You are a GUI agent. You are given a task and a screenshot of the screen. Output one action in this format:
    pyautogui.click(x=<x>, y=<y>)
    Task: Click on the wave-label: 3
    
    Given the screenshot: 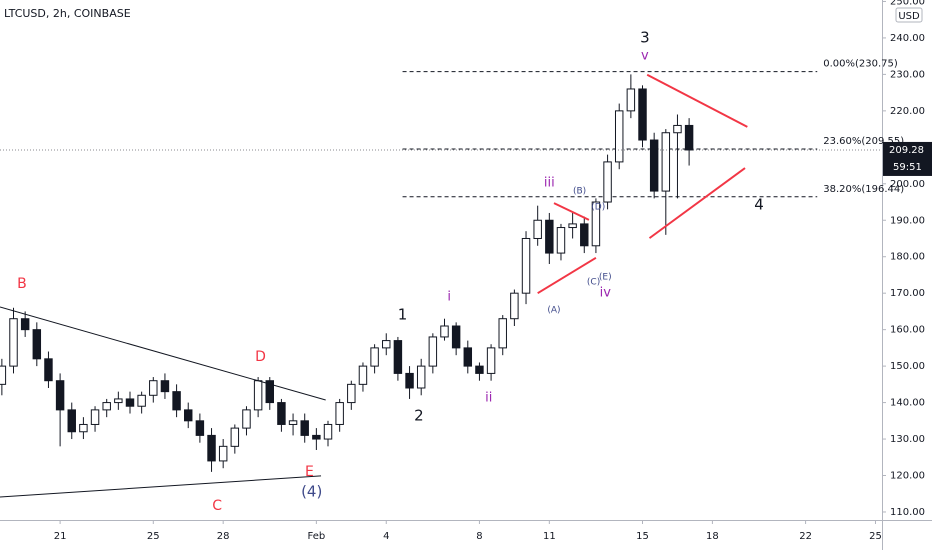 What is the action you would take?
    pyautogui.click(x=645, y=37)
    